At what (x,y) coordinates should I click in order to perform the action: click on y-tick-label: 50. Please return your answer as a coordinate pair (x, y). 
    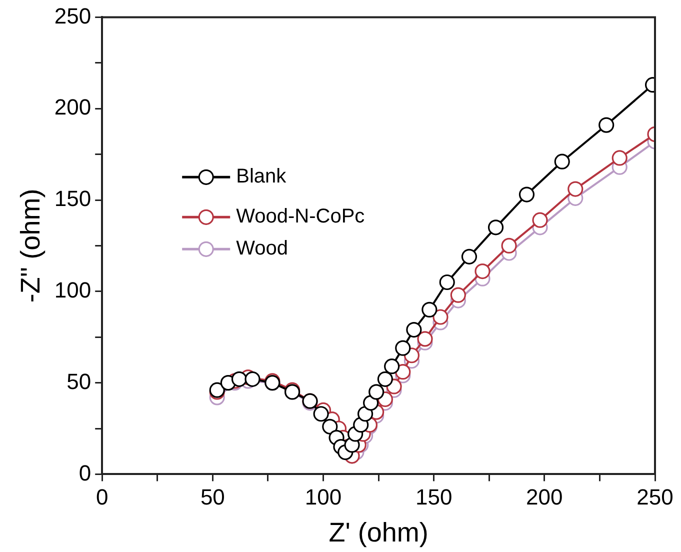
    Looking at the image, I should click on (79, 381).